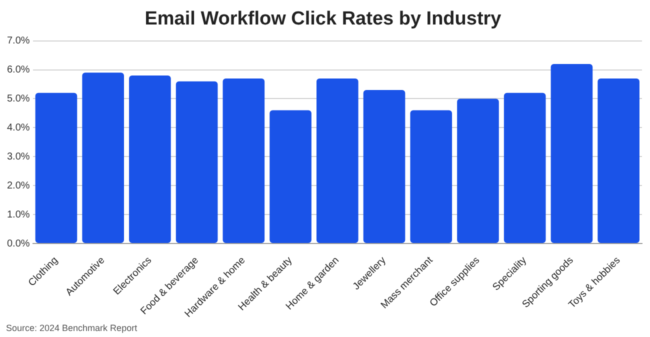 The height and width of the screenshot is (337, 650). What do you see at coordinates (18, 128) in the screenshot?
I see `y-tick-label: 4.0%` at bounding box center [18, 128].